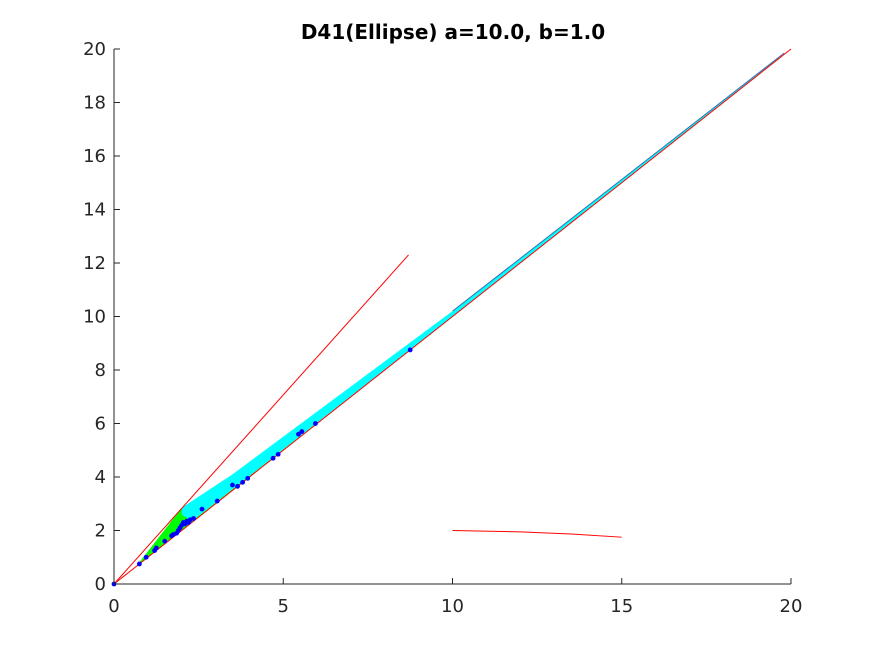 Image resolution: width=875 pixels, height=656 pixels. I want to click on x-tick-label: 5, so click(283, 606).